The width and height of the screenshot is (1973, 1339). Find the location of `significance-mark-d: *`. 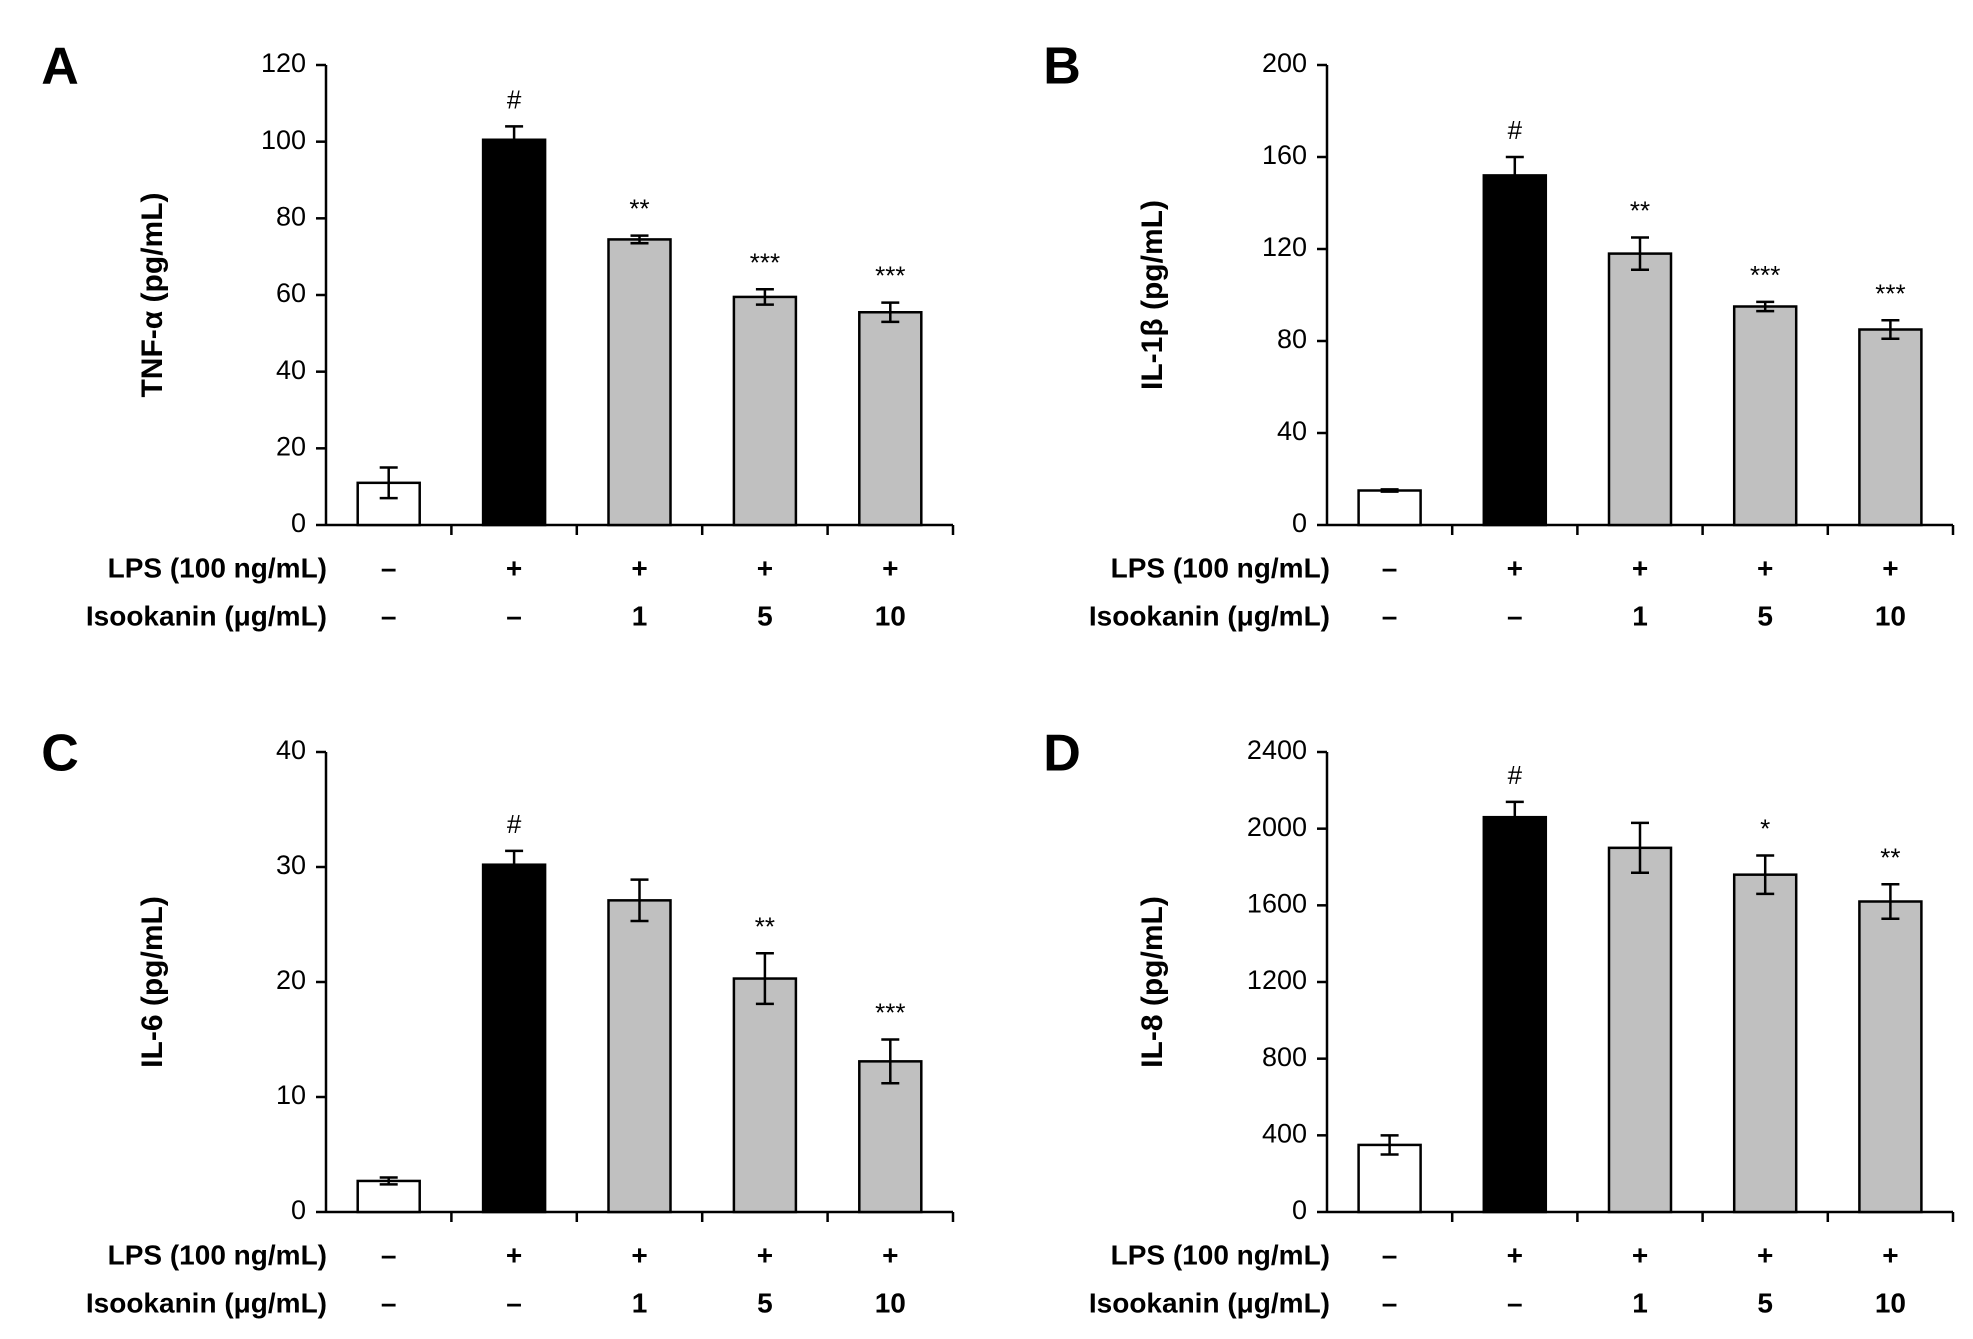

significance-mark-d: * is located at coordinates (1765, 829).